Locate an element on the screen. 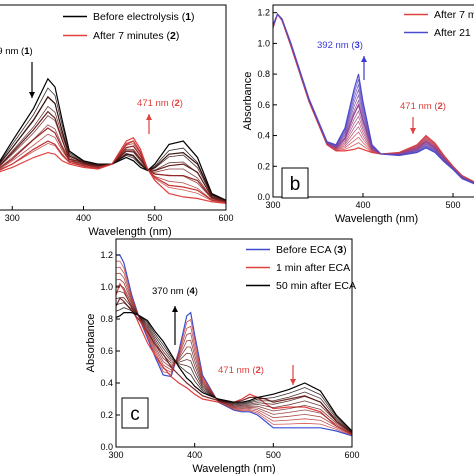 The image size is (474, 474). series-group is located at coordinates (113, 140).